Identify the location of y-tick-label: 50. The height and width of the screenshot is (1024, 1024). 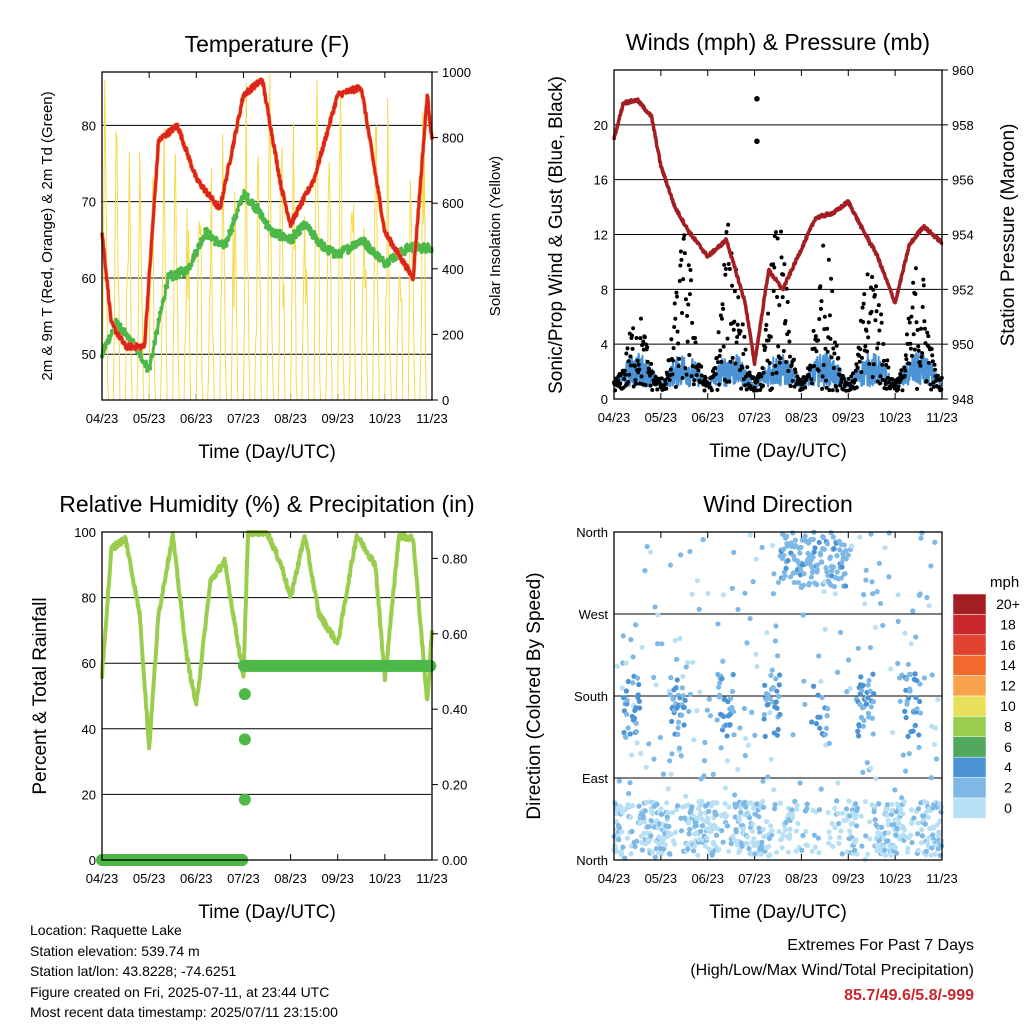
(89, 354).